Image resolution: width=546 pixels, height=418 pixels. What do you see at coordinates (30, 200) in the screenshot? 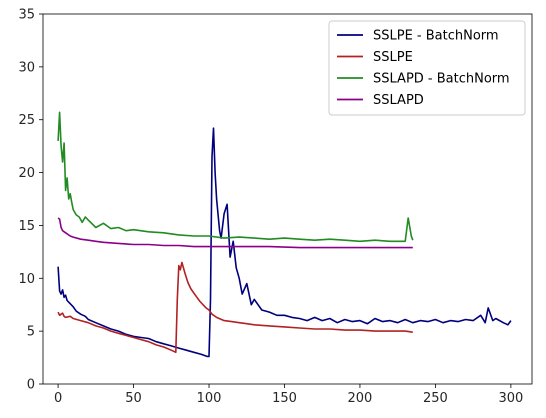
I see `y-axis: 0 5 10 15 20 25 30 35` at bounding box center [30, 200].